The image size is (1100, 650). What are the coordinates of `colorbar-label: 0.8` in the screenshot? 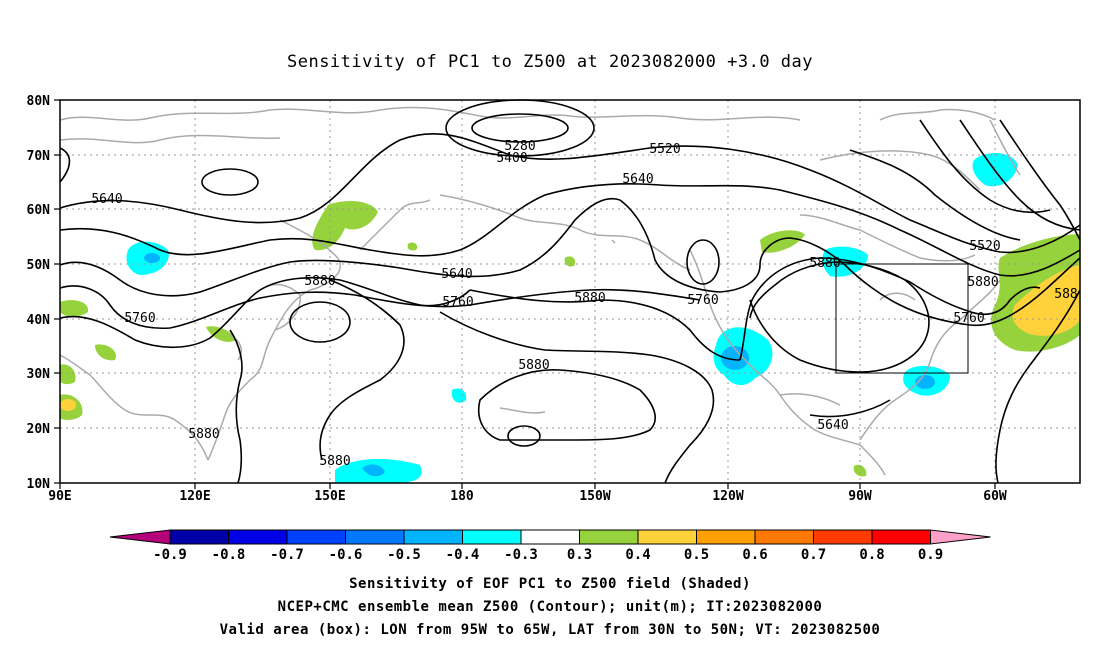 It's located at (871, 555).